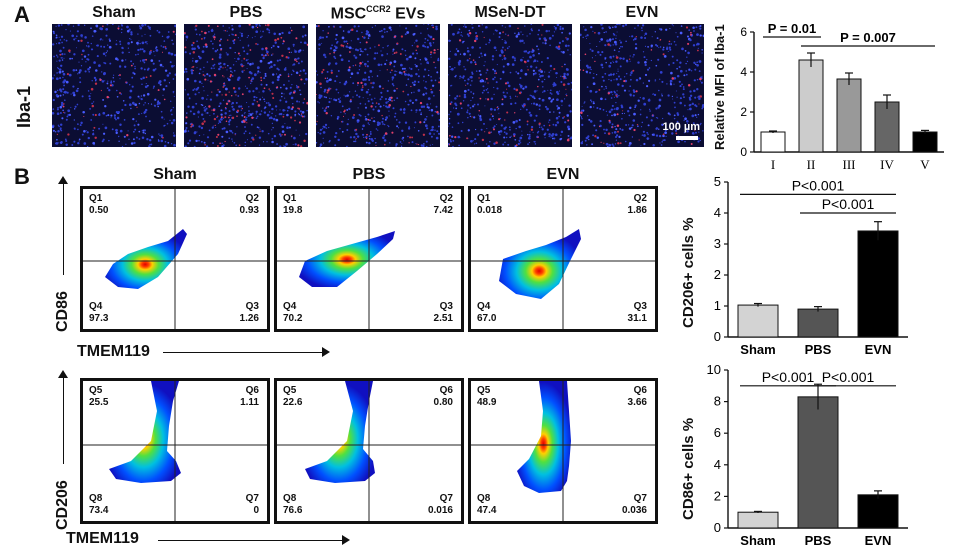 The height and width of the screenshot is (554, 960). What do you see at coordinates (807, 455) in the screenshot?
I see `cd86-bar-chart: 0 2 4 6 8 10 Sham PBS EVN P<0.001 P<0.001` at bounding box center [807, 455].